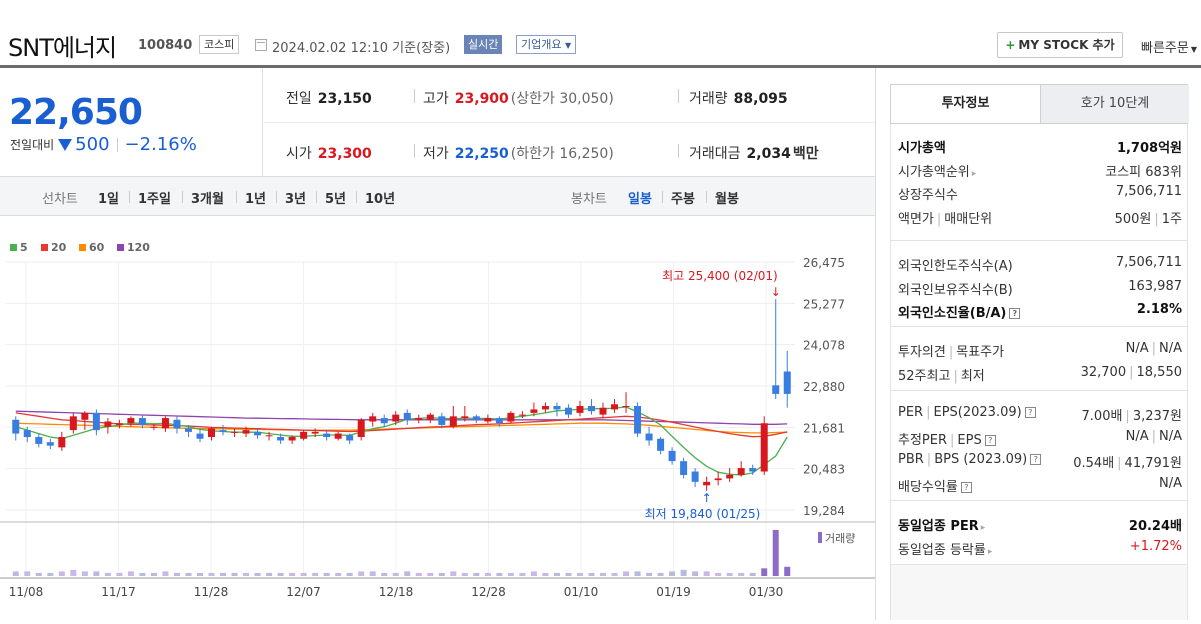 Image resolution: width=1201 pixels, height=624 pixels. Describe the element at coordinates (1149, 262) in the screenshot. I see `info-value: 7,506,711` at that location.